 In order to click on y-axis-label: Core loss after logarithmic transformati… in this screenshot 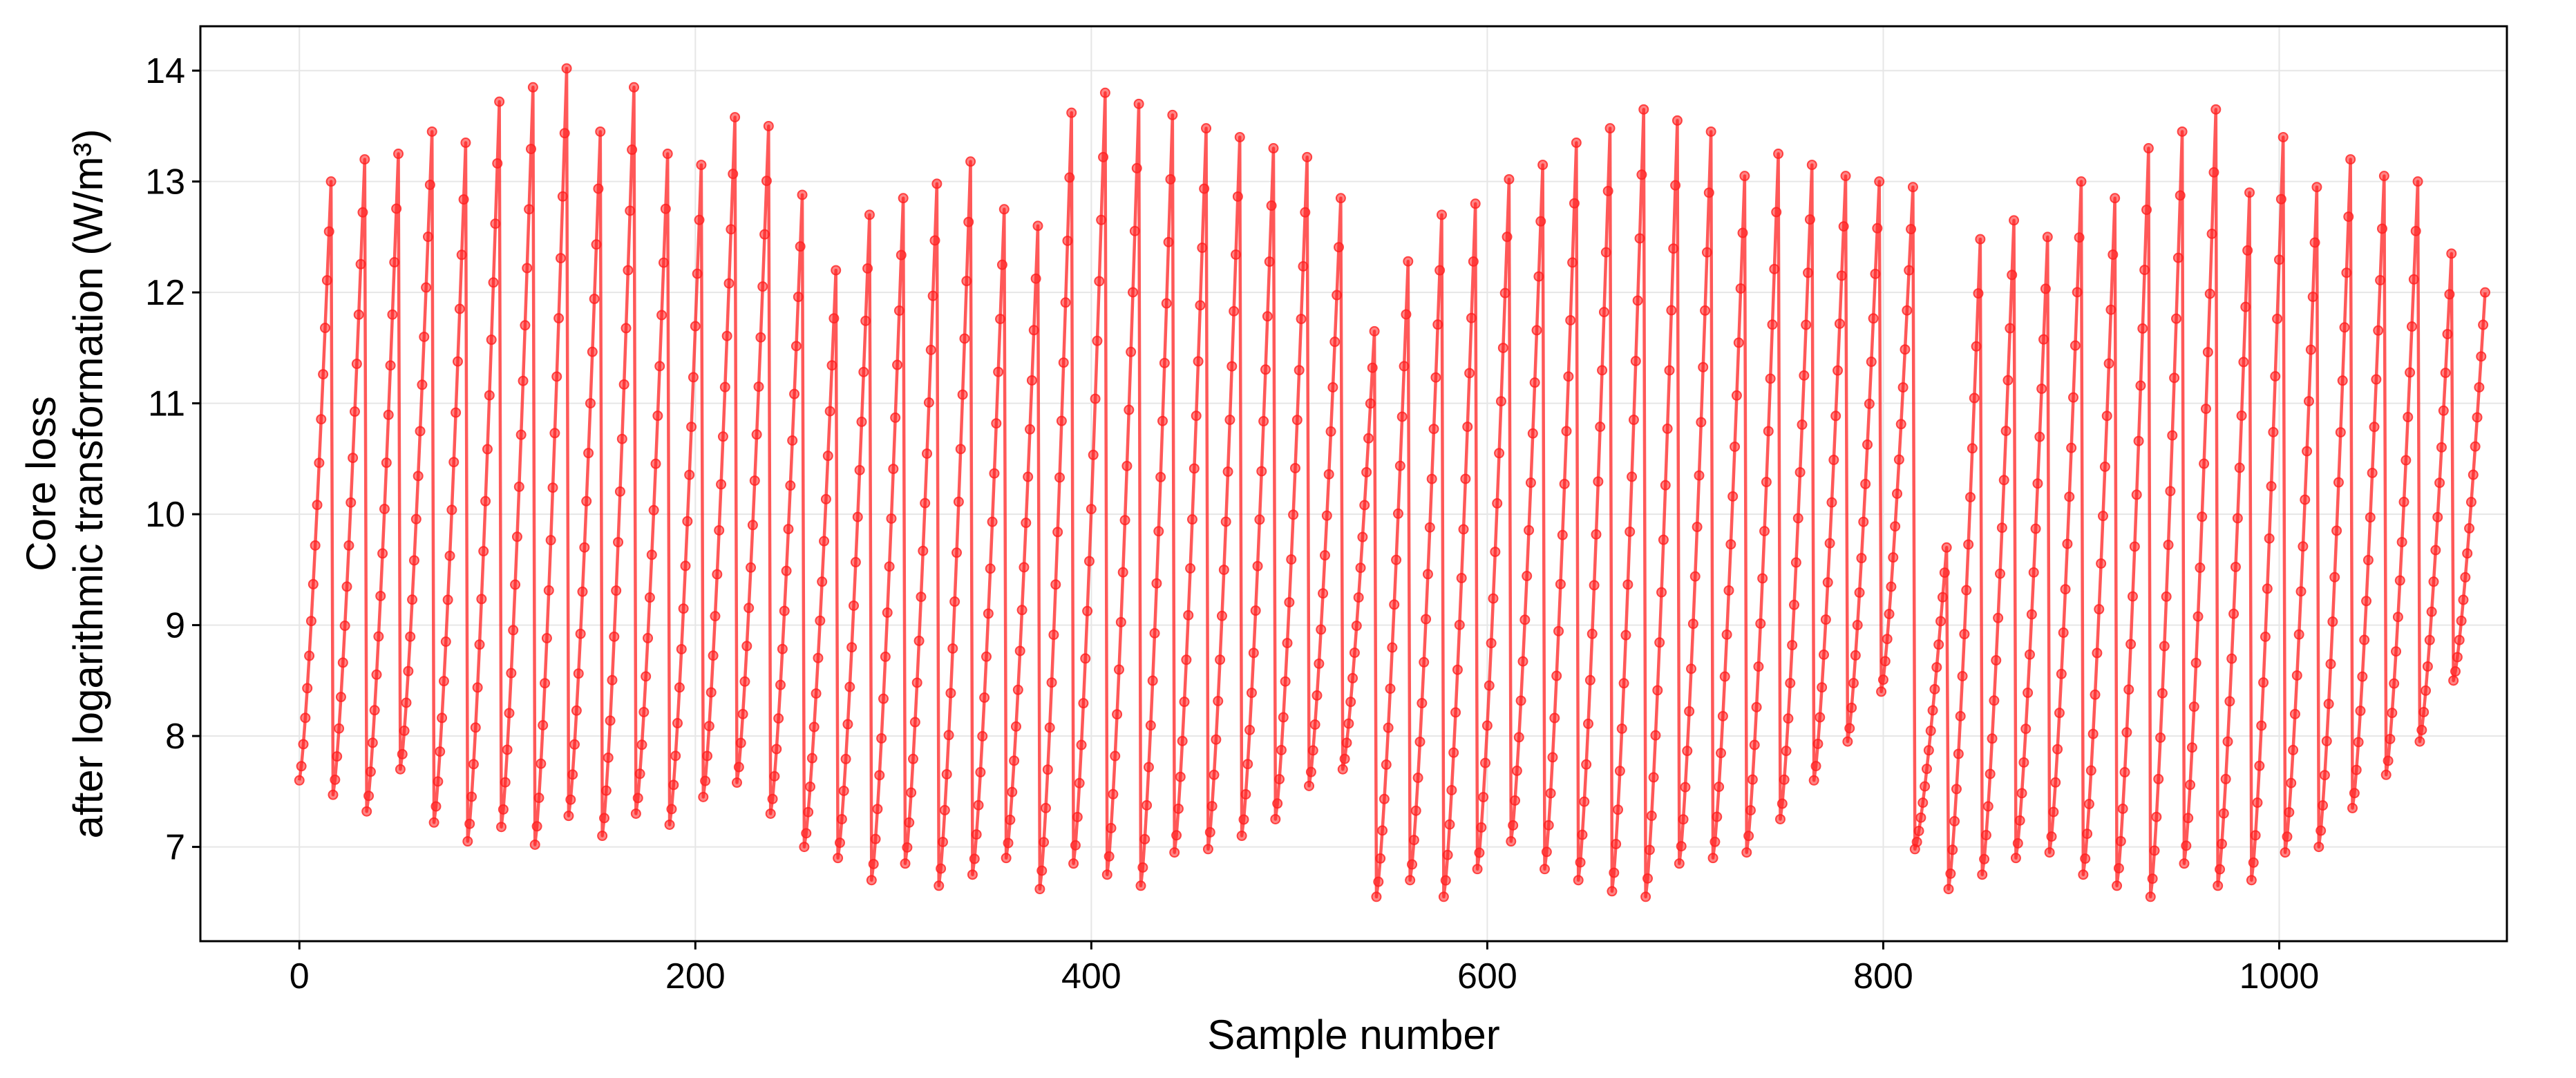, I will do `click(64, 484)`.